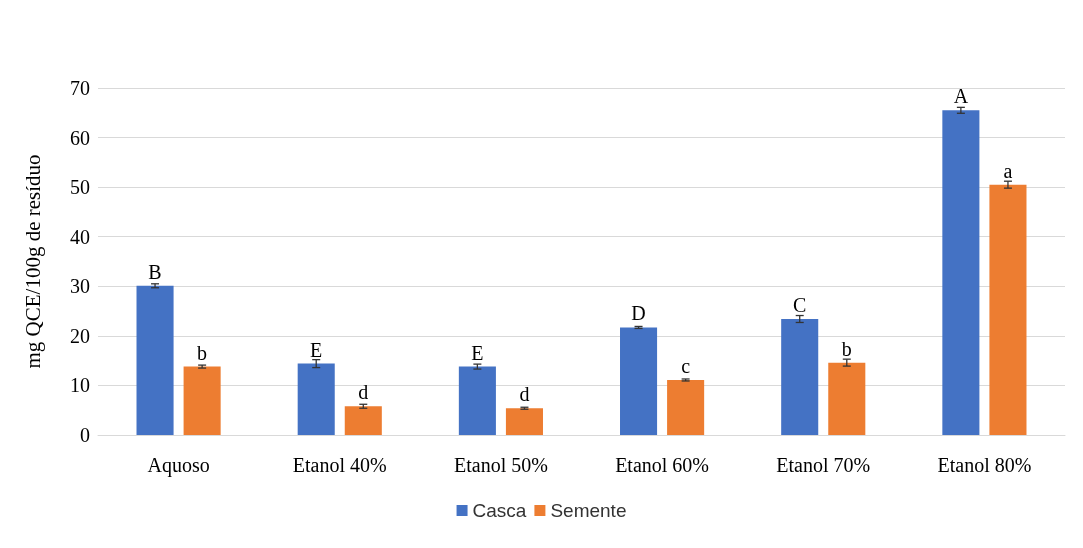  What do you see at coordinates (339, 465) in the screenshot?
I see `x-tick-label: Etanol 40%` at bounding box center [339, 465].